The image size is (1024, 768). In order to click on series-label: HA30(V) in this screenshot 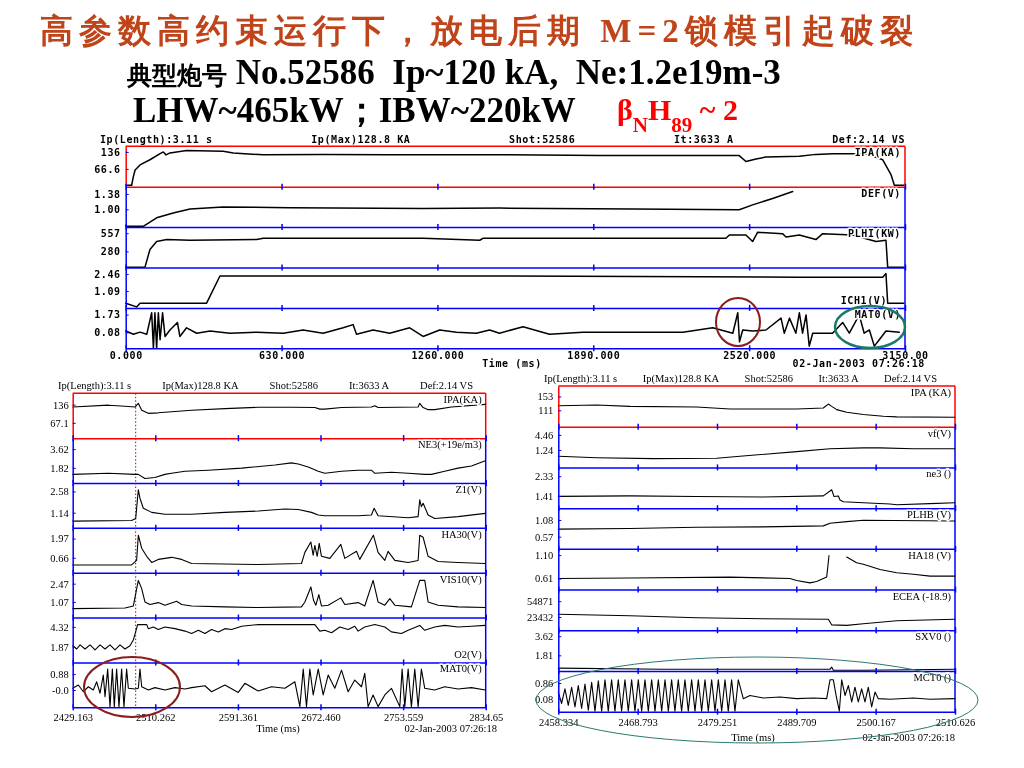, I will do `click(462, 534)`.